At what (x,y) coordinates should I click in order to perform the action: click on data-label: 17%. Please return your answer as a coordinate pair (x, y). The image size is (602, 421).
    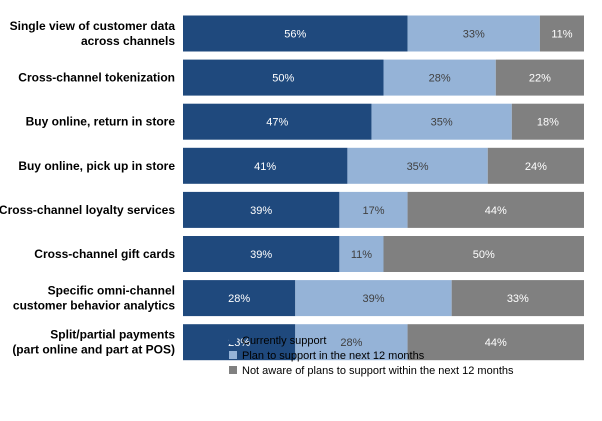
    Looking at the image, I should click on (373, 211).